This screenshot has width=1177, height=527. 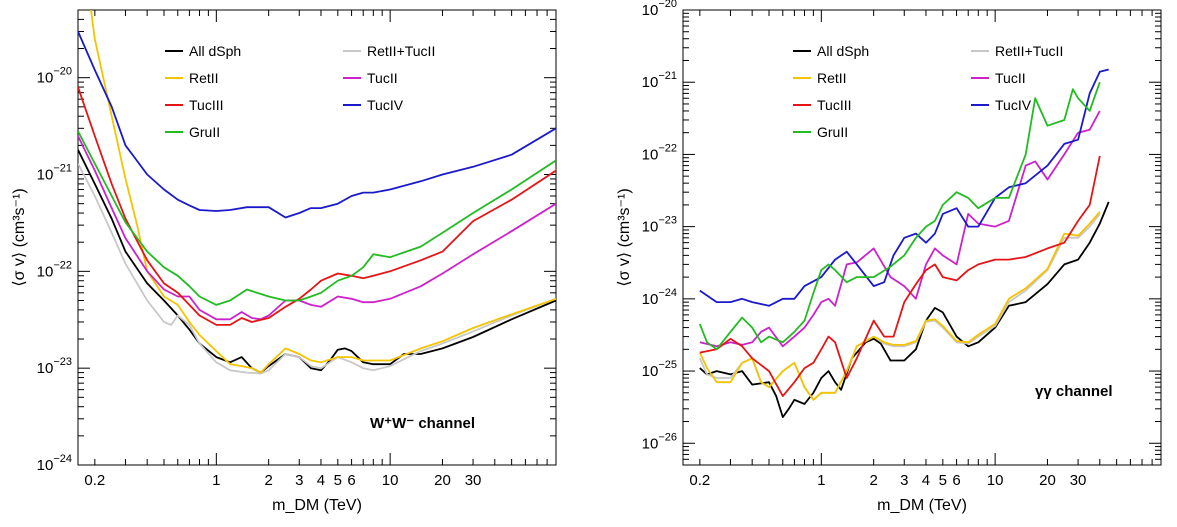 What do you see at coordinates (422, 423) in the screenshot?
I see `channel-annotation: W⁺W⁻ channel` at bounding box center [422, 423].